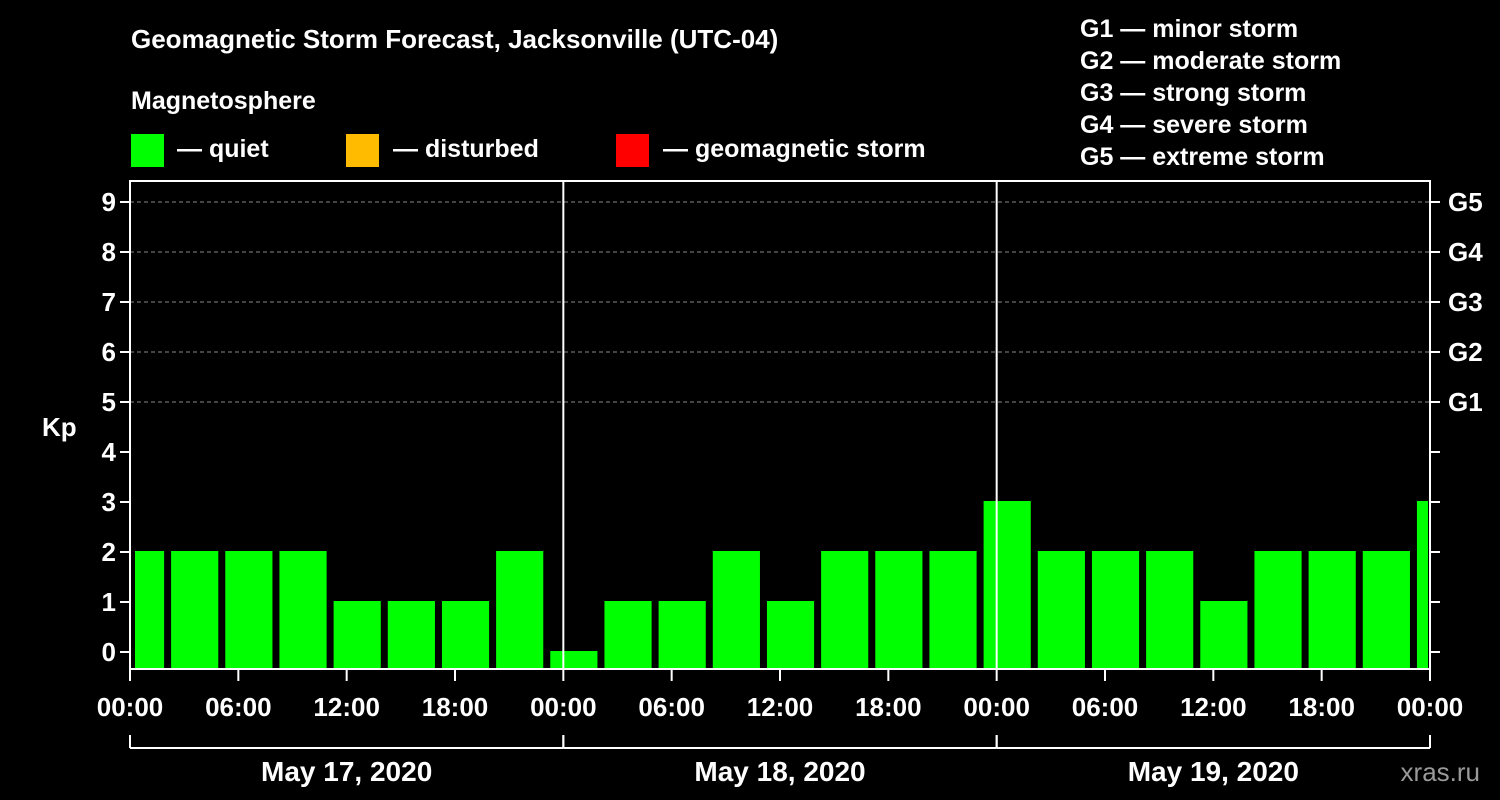  What do you see at coordinates (109, 552) in the screenshot?
I see `y-tick-label: 2` at bounding box center [109, 552].